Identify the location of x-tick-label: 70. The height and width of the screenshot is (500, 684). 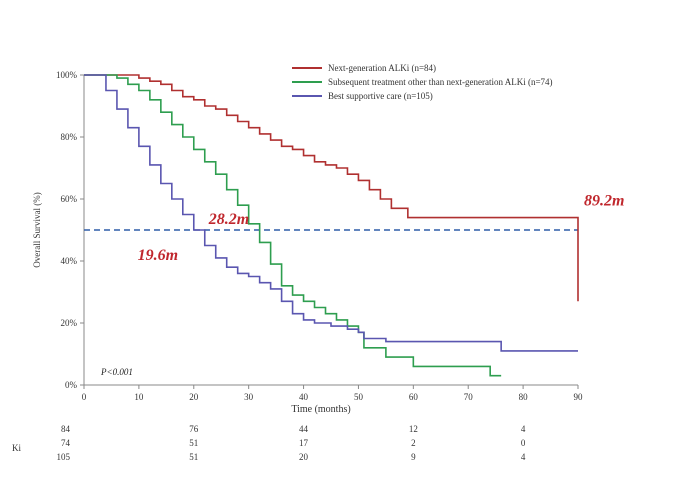
(469, 397).